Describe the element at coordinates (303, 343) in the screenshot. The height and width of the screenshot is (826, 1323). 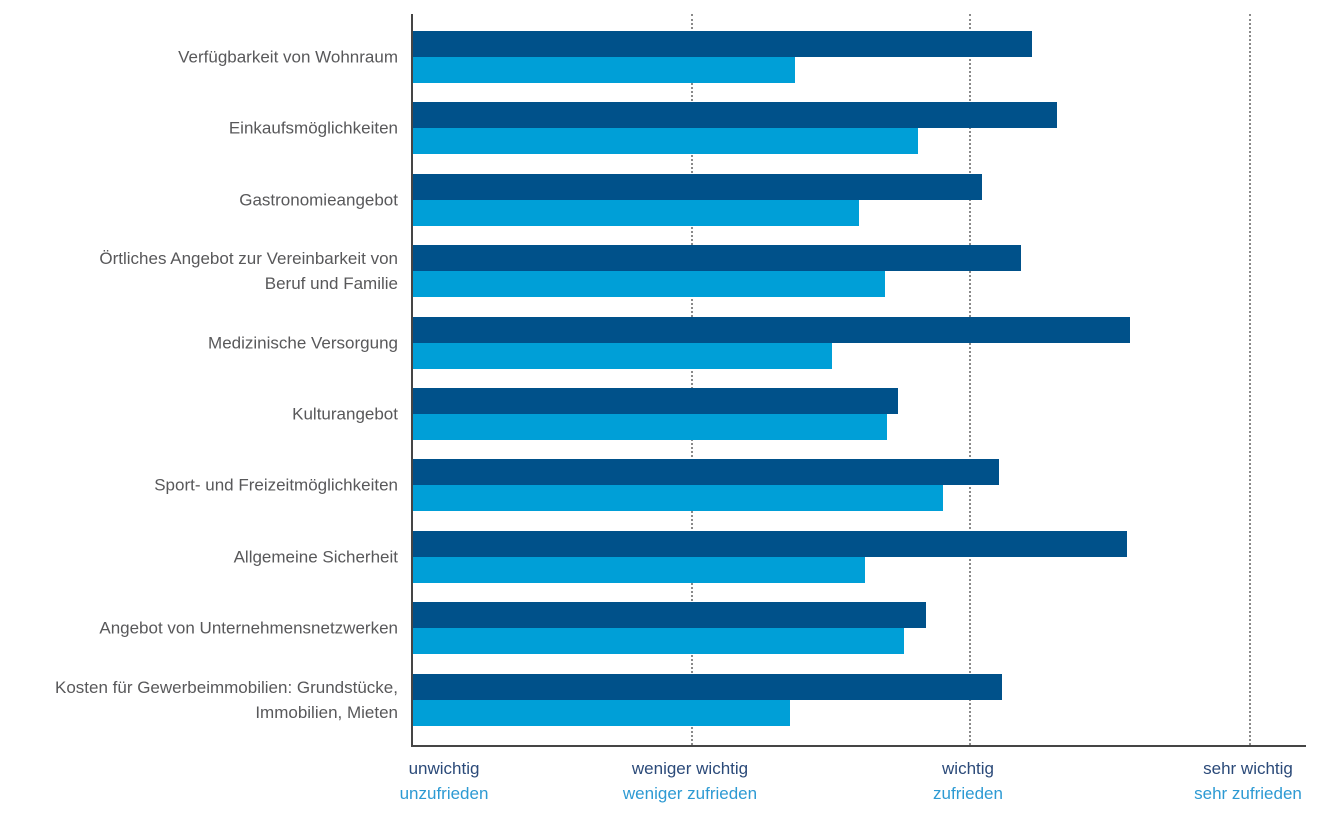
I see `category-label: Medizinische Versorgung` at that location.